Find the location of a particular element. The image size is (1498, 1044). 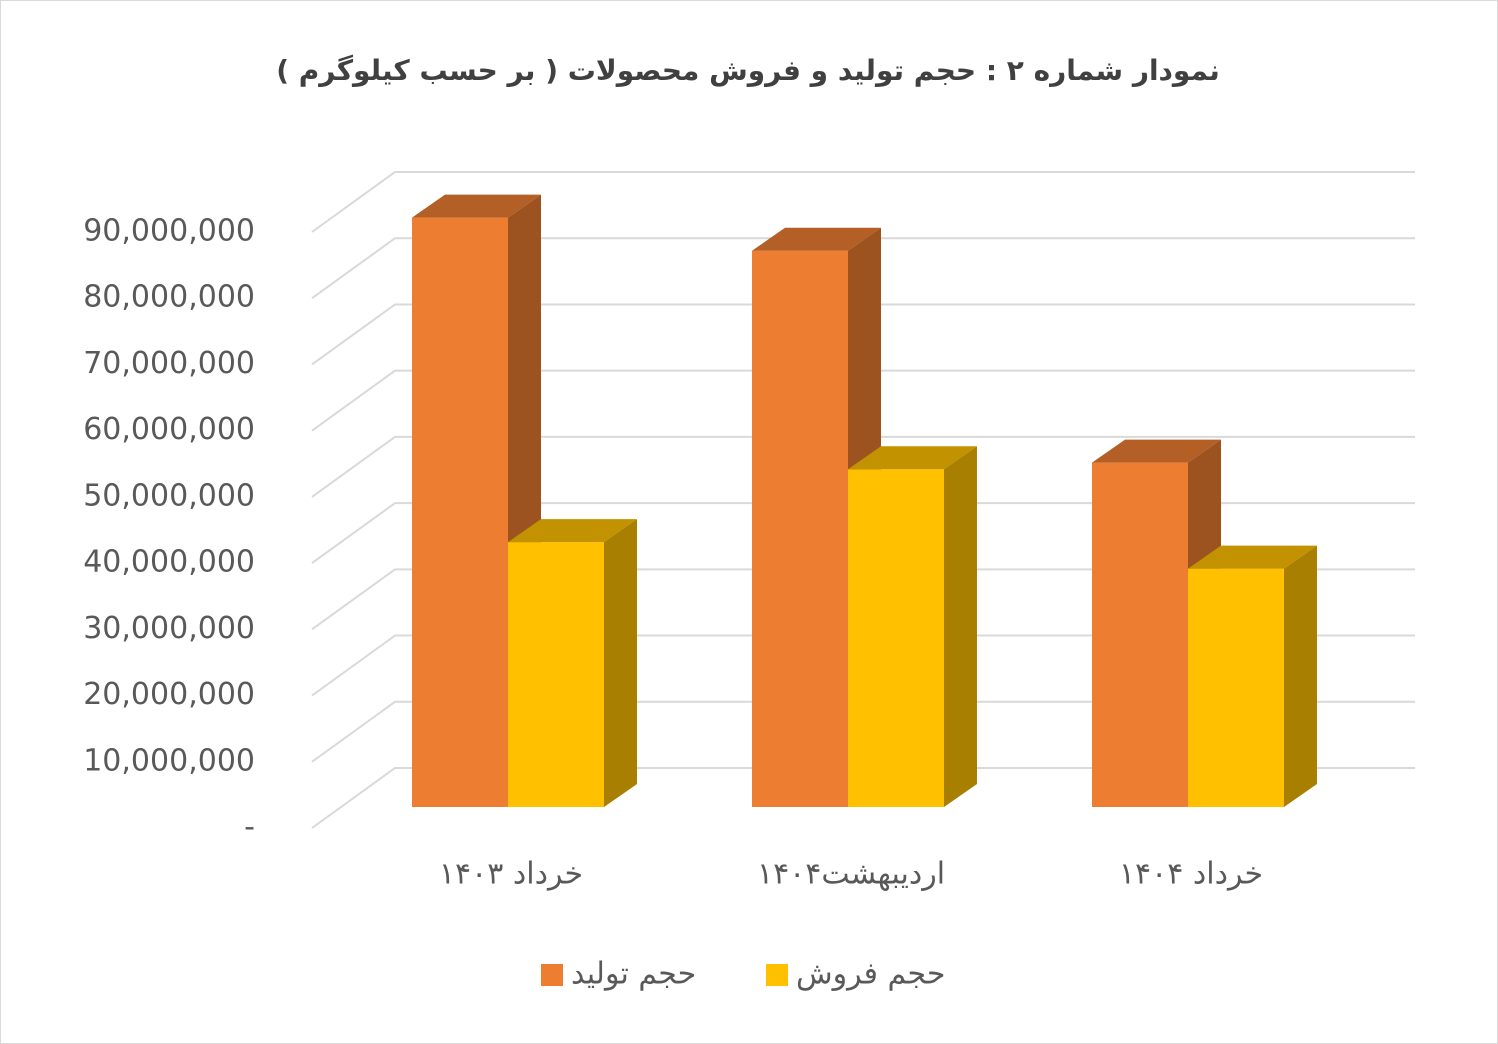

y-tick-label: 60,000,000 is located at coordinates (169, 429).